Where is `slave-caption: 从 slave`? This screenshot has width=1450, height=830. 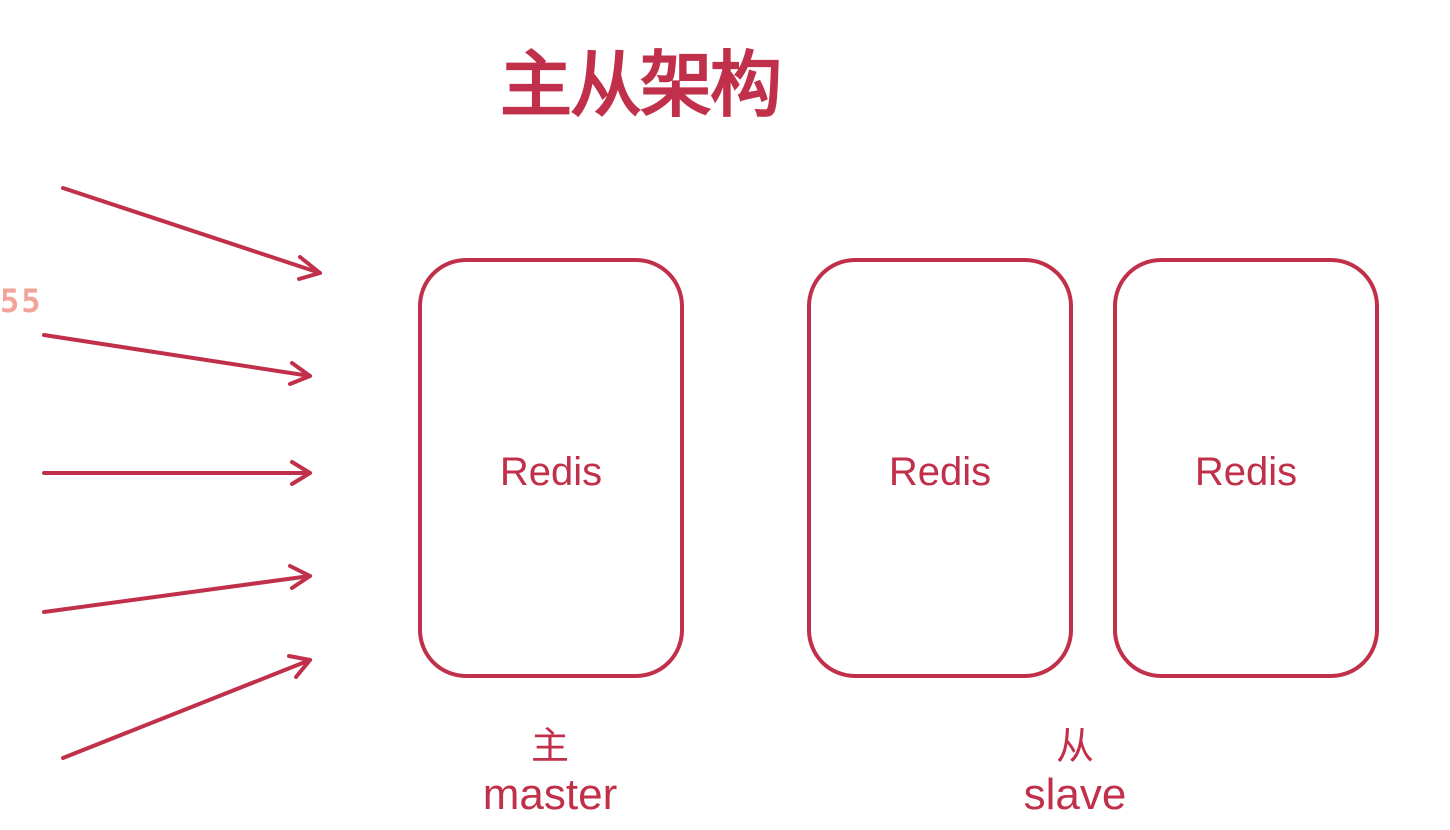 slave-caption: 从 slave is located at coordinates (1075, 771).